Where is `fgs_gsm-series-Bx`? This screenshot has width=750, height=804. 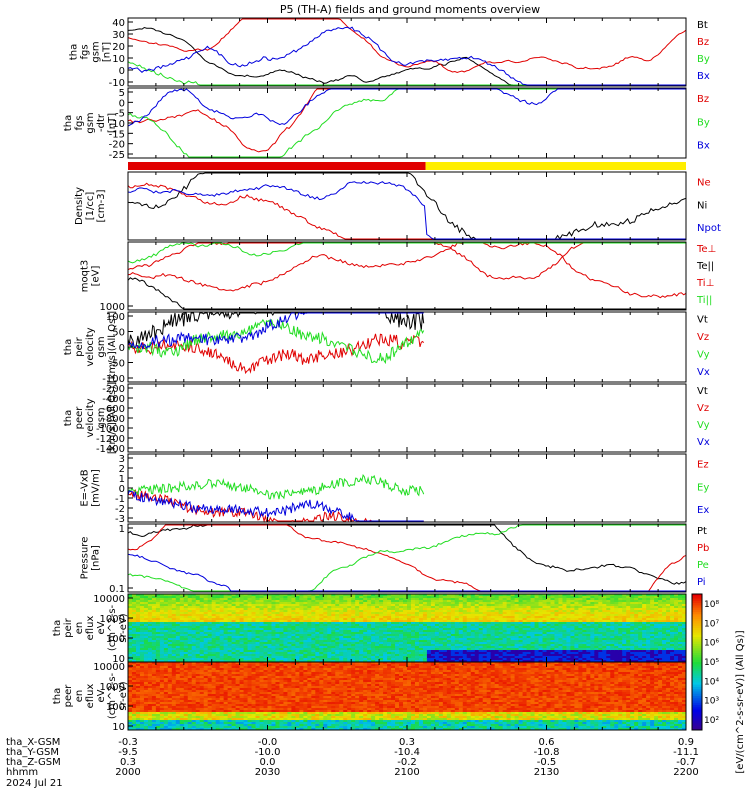
fgs_gsm-series-Bx is located at coordinates (407, 56).